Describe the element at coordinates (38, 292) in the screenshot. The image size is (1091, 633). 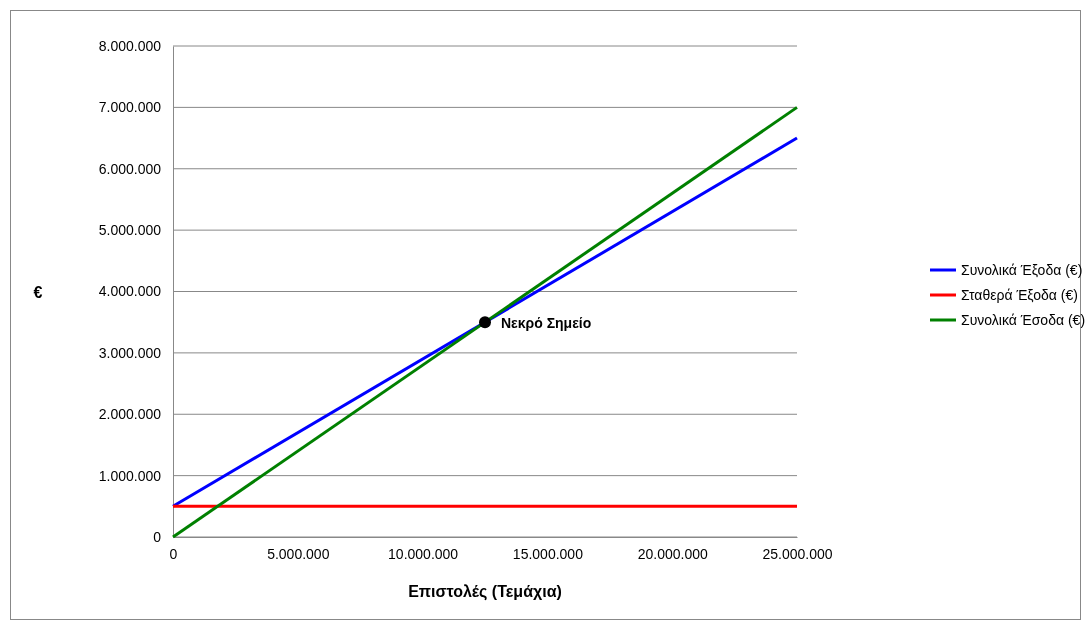
I see `y-axis-title: €` at that location.